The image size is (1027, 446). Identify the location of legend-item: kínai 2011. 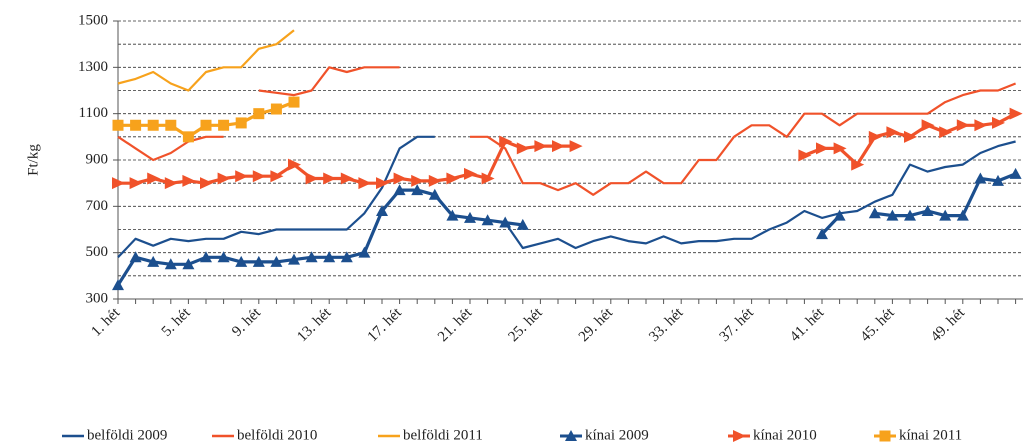
(918, 435).